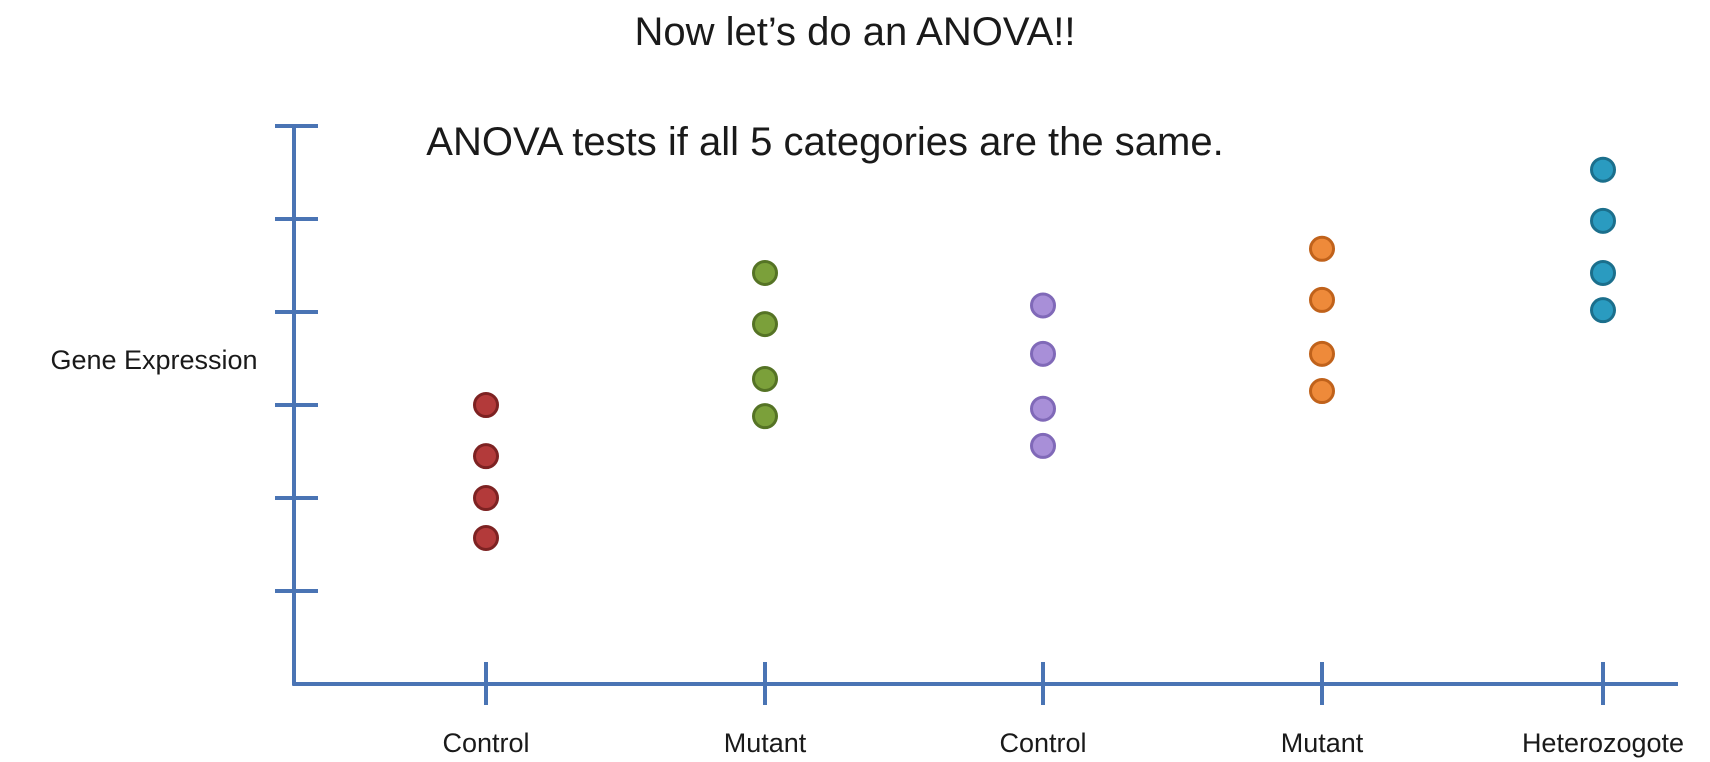  Describe the element at coordinates (855, 32) in the screenshot. I see `slide-title: Now let’s do an ANOVA!!` at that location.